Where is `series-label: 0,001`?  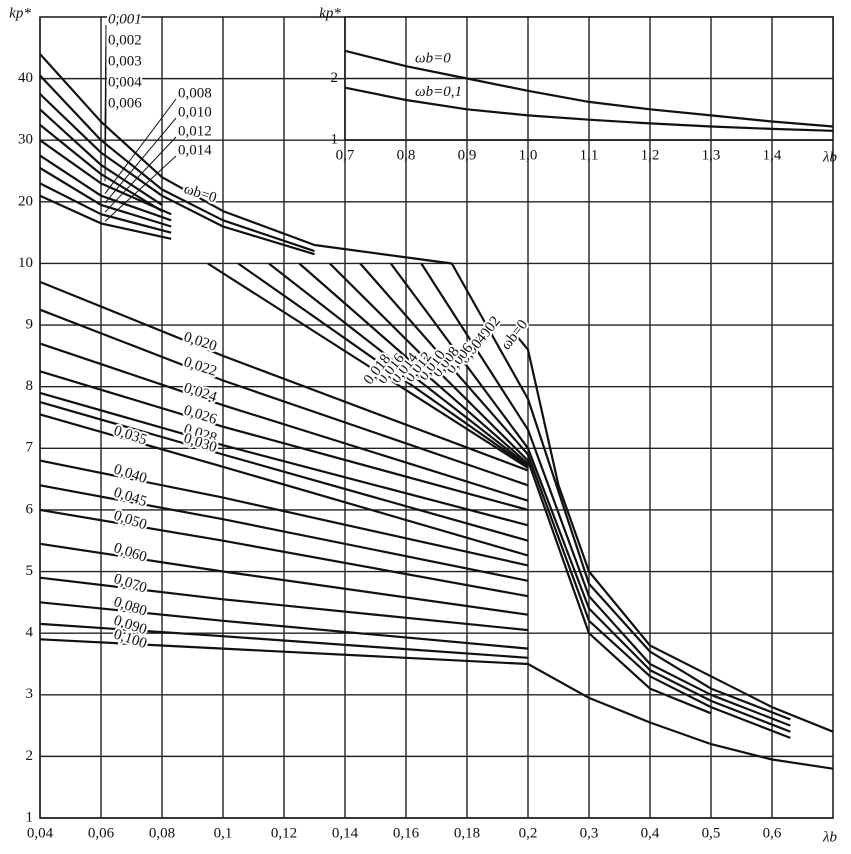
series-label: 0,001 is located at coordinates (125, 19).